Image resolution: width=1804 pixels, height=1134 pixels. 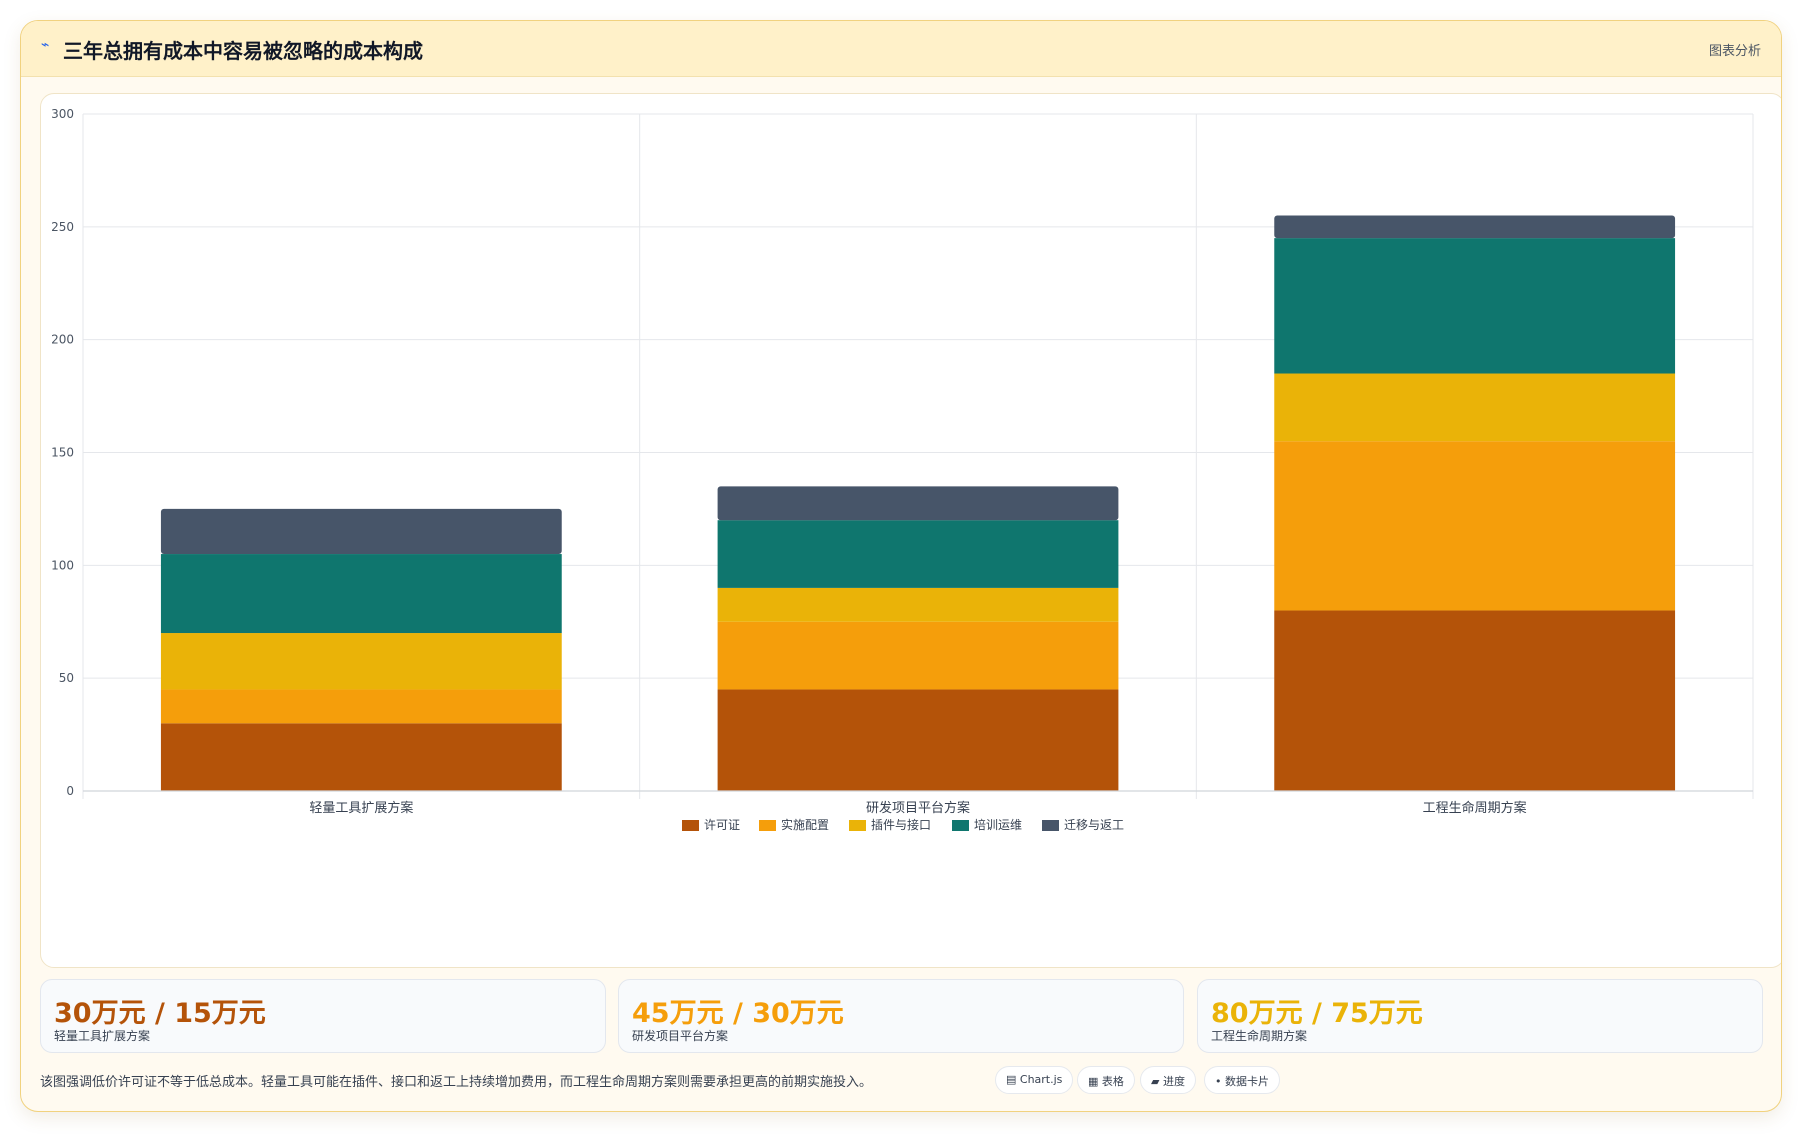 What do you see at coordinates (62, 340) in the screenshot?
I see `y-tick-label: 200` at bounding box center [62, 340].